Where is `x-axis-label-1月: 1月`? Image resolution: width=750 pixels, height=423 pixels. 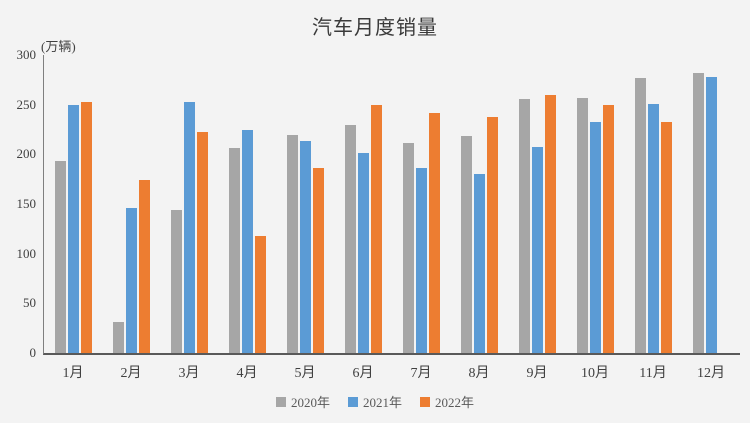 x-axis-label-1月: 1月 is located at coordinates (73, 373).